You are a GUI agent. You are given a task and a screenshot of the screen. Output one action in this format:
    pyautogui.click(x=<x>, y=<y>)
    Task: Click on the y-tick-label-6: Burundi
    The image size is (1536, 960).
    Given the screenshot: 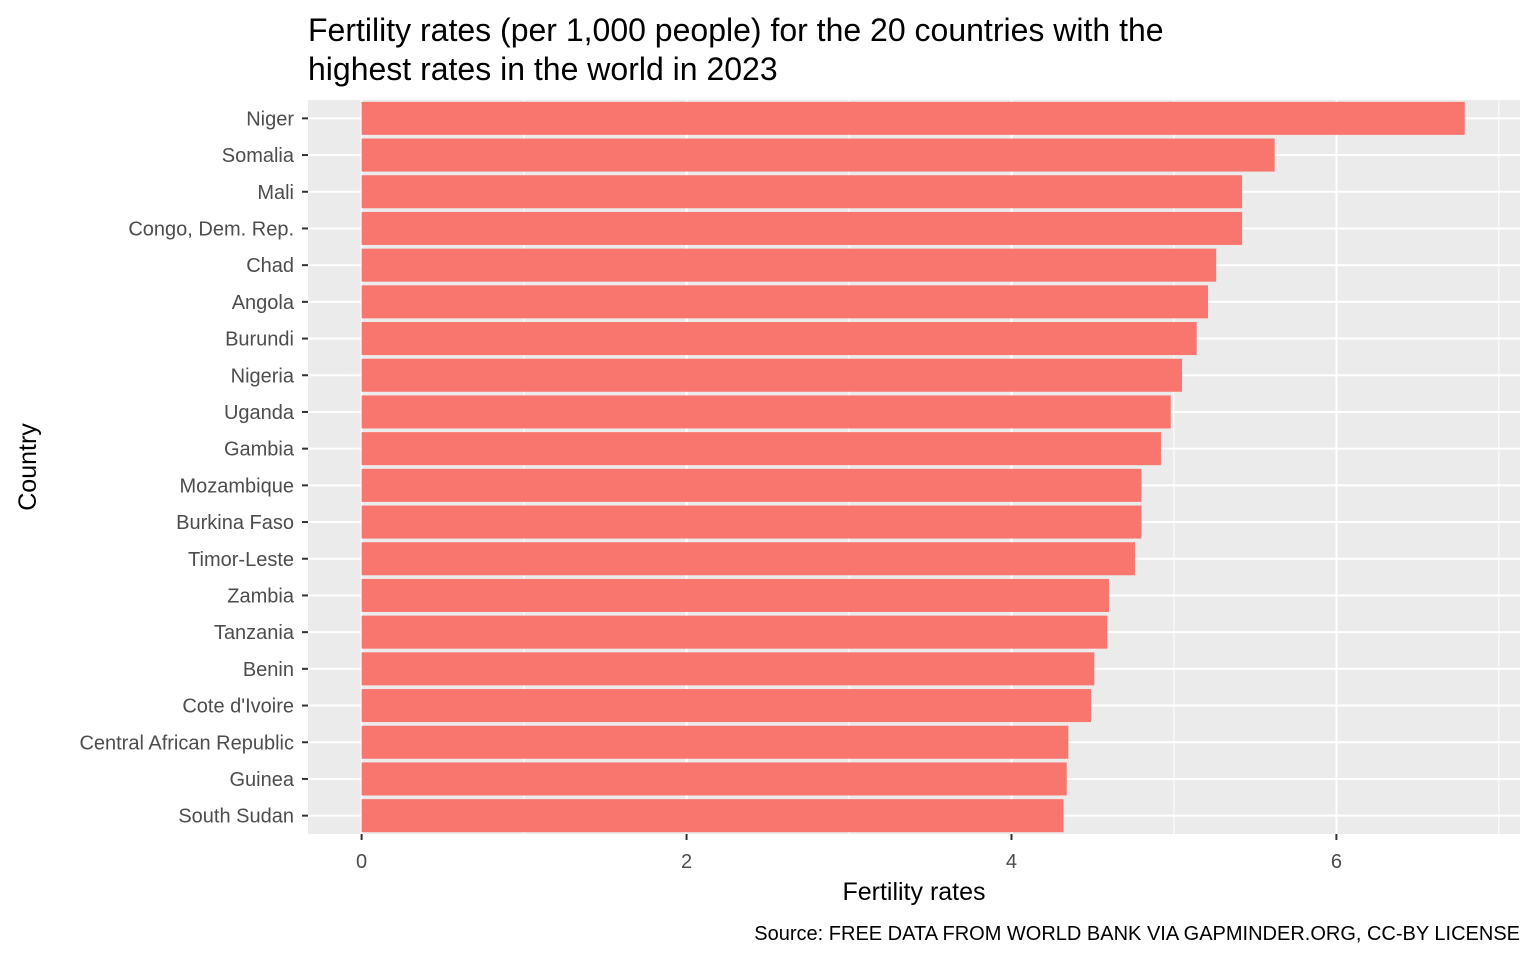 What is the action you would take?
    pyautogui.click(x=259, y=340)
    